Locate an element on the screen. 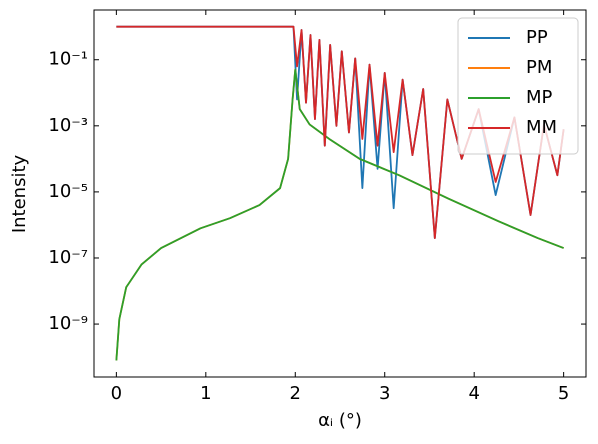 The width and height of the screenshot is (598, 444). x-tick-label: 2 is located at coordinates (295, 393).